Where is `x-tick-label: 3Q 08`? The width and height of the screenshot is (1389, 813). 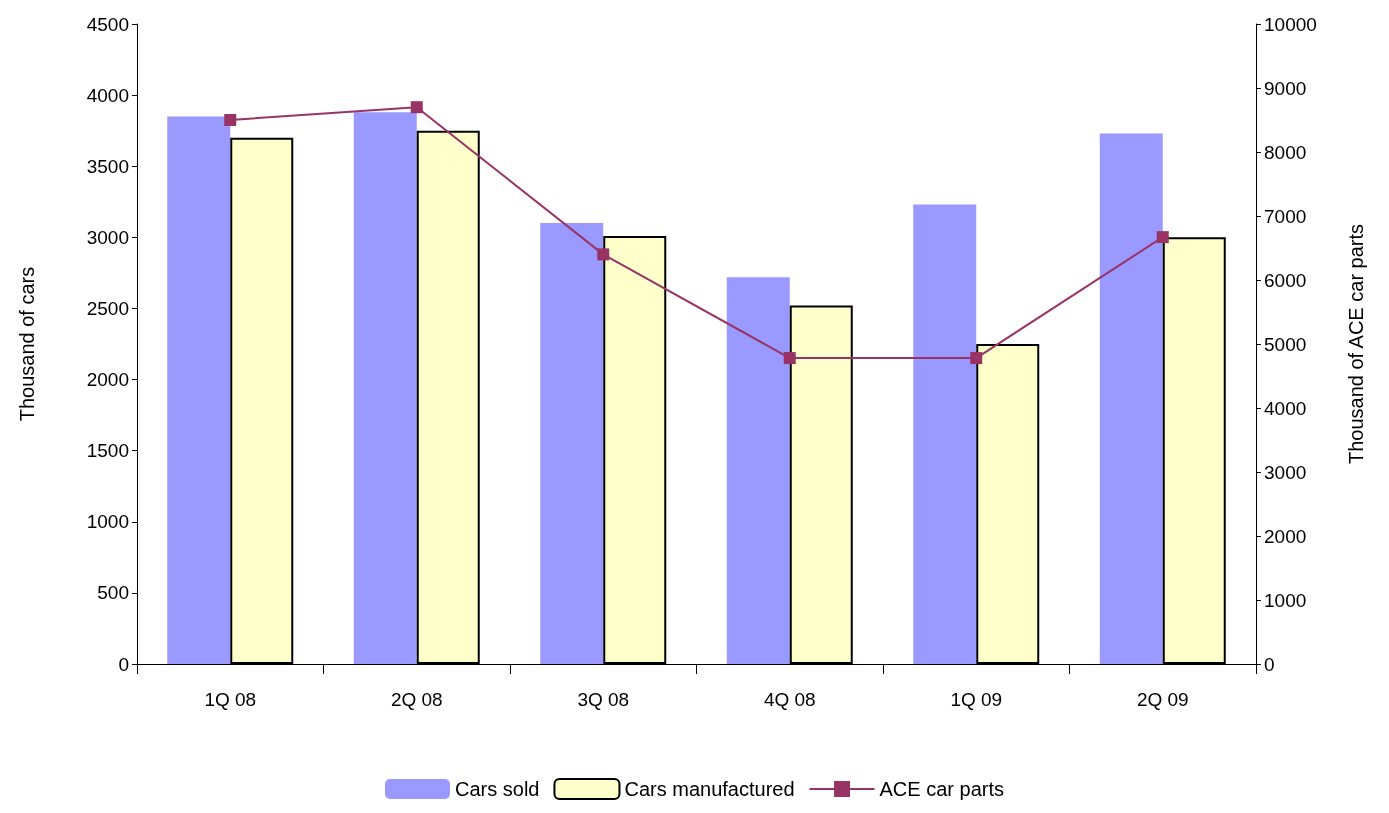 x-tick-label: 3Q 08 is located at coordinates (603, 699).